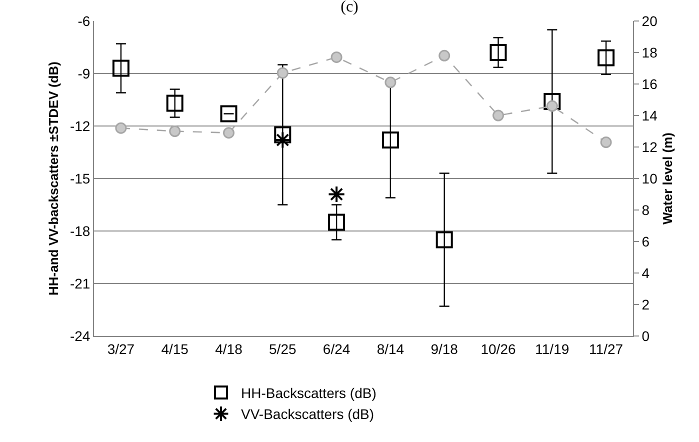 The width and height of the screenshot is (699, 442). Describe the element at coordinates (80, 230) in the screenshot. I see `y-tick-label: -18` at that location.